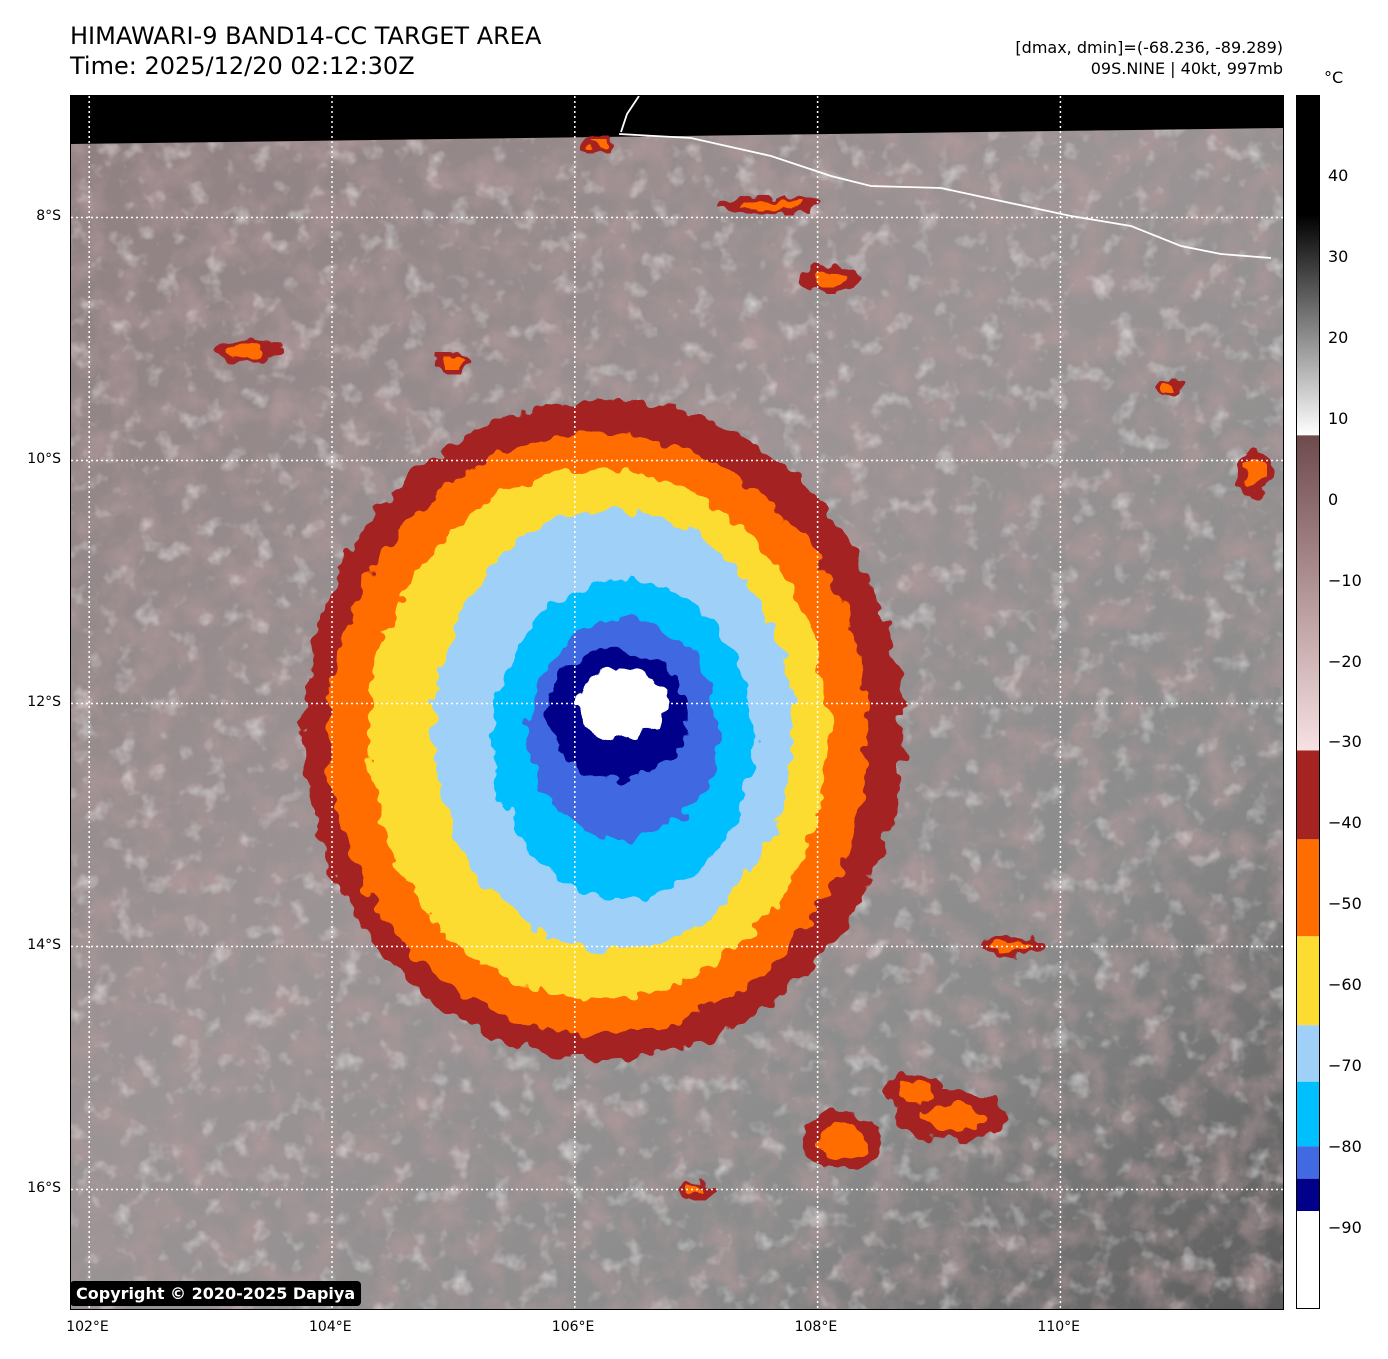 This screenshot has width=1388, height=1359. What do you see at coordinates (242, 66) in the screenshot?
I see `chart-time: Time: 2025/12/20 02:12:30Z` at bounding box center [242, 66].